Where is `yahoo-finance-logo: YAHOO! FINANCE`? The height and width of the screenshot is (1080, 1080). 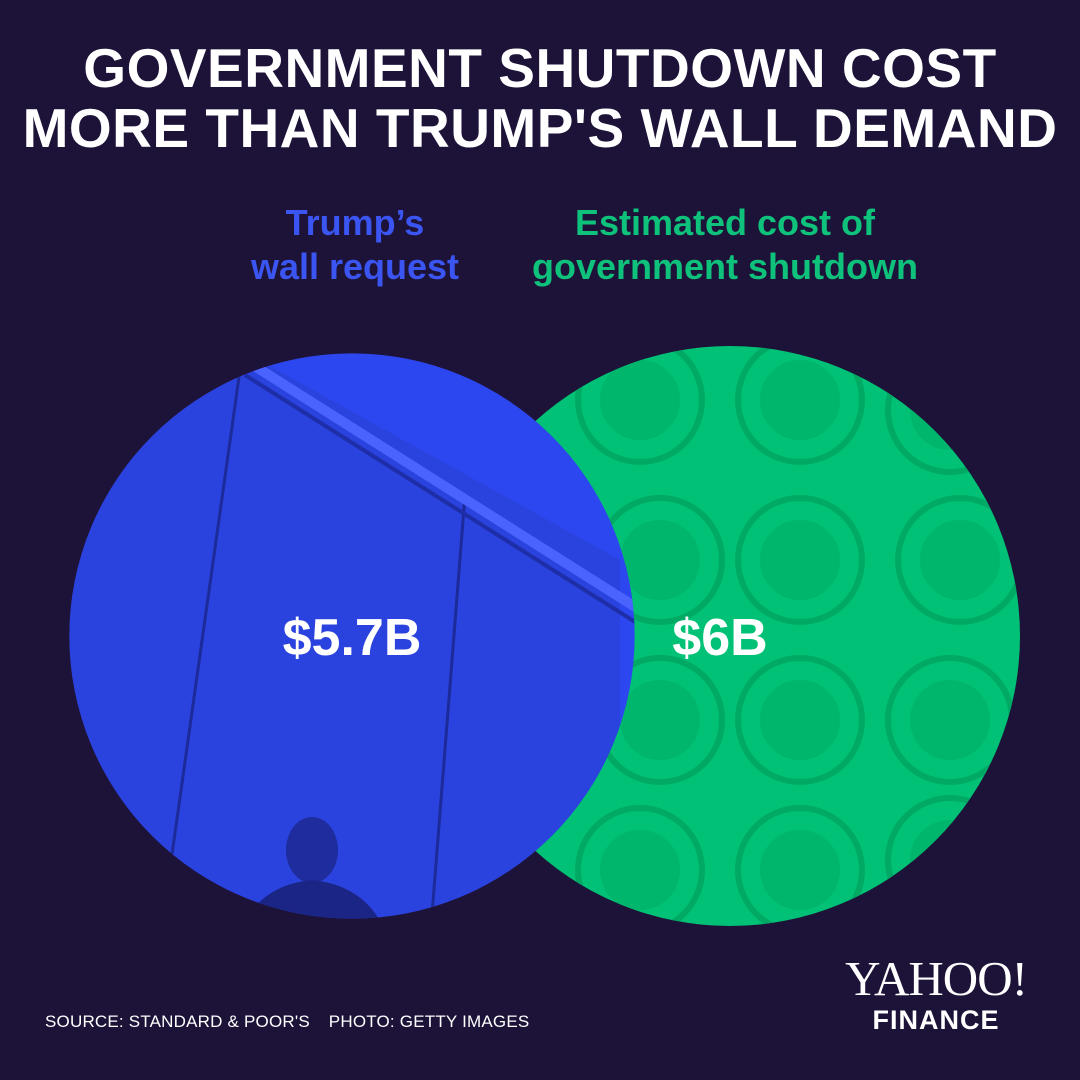
yahoo-finance-logo: YAHOO! FINANCE is located at coordinates (936, 993).